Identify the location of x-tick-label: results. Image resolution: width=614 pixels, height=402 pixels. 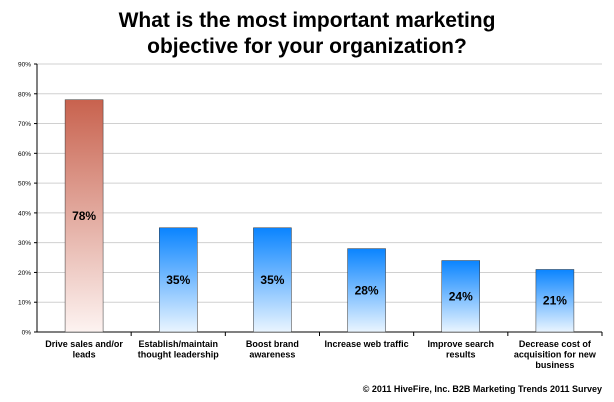
(461, 355).